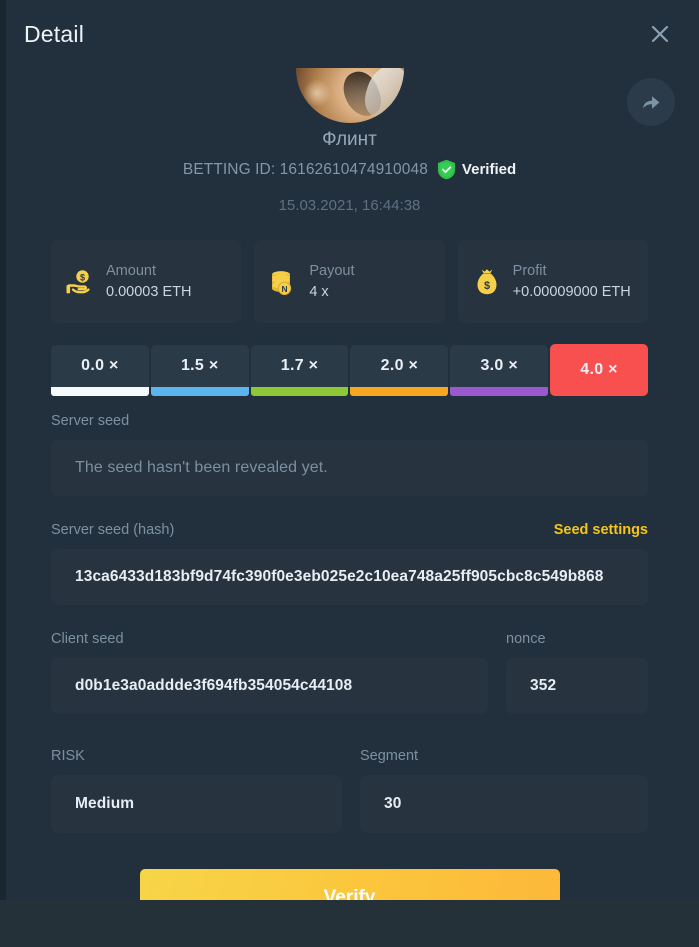  I want to click on stat-value: 0.00003 ETH, so click(149, 291).